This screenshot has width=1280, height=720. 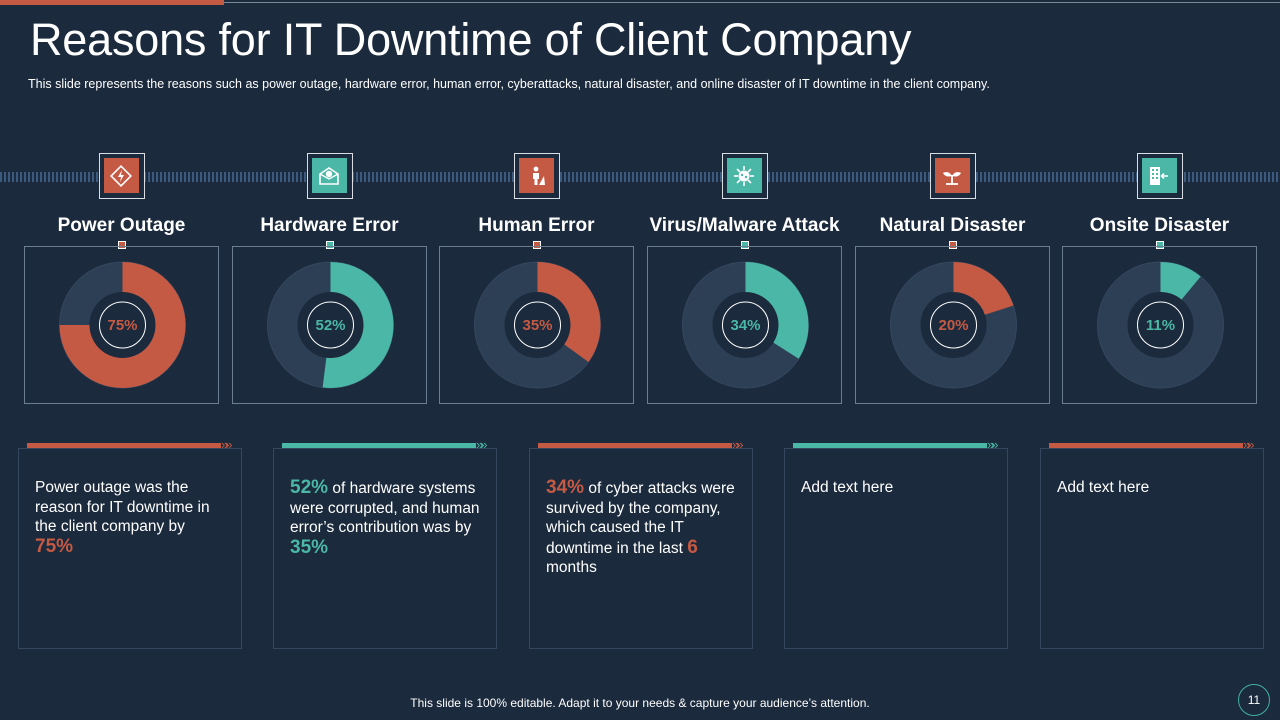 I want to click on donut-panel: 11%, so click(x=1159, y=325).